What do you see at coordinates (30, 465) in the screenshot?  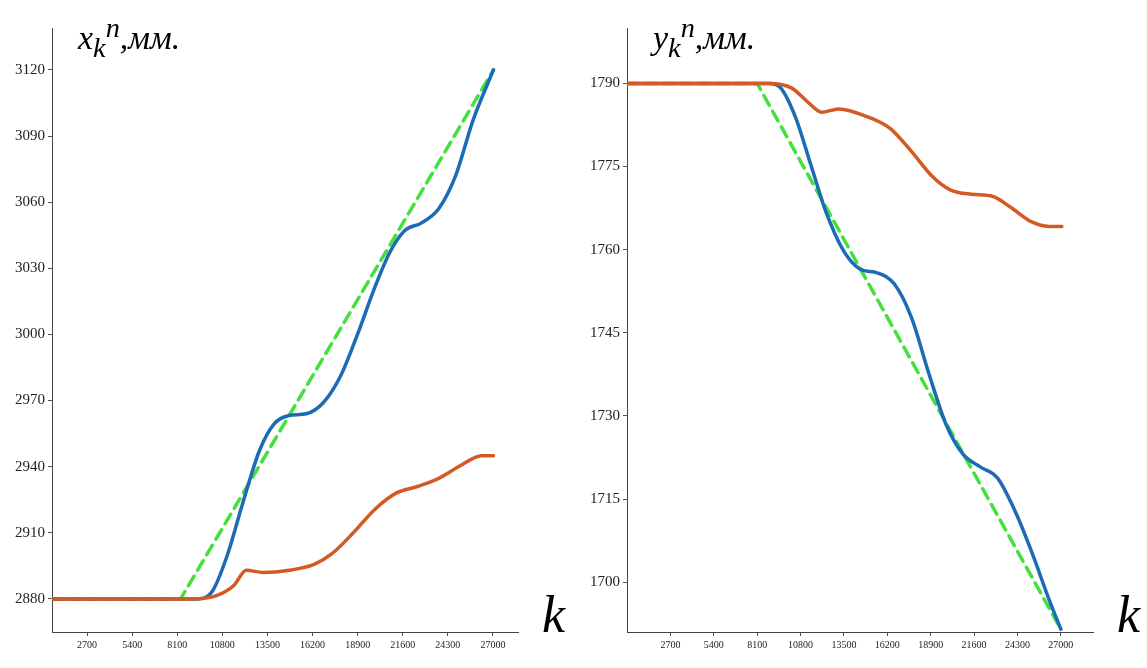 I see `y-tick-label: 2940` at bounding box center [30, 465].